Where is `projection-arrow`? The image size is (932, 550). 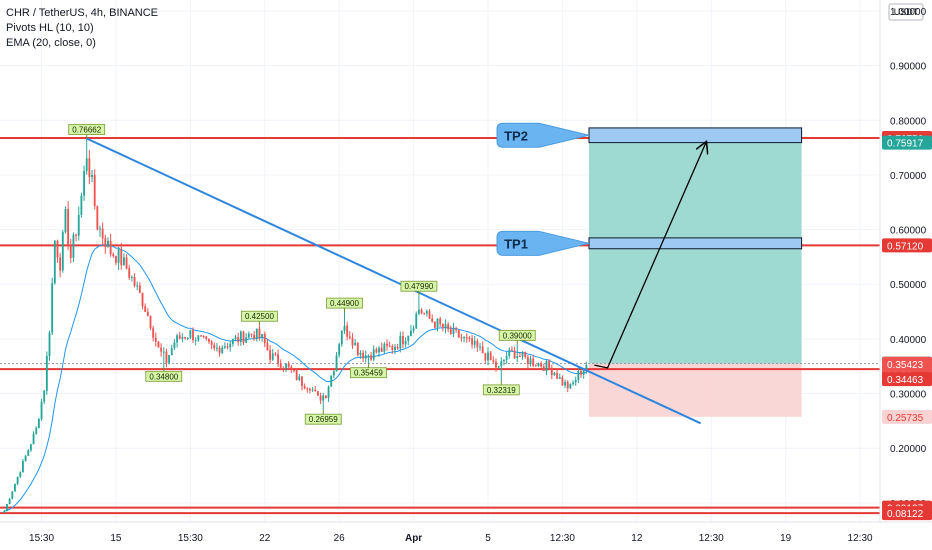 projection-arrow is located at coordinates (650, 256).